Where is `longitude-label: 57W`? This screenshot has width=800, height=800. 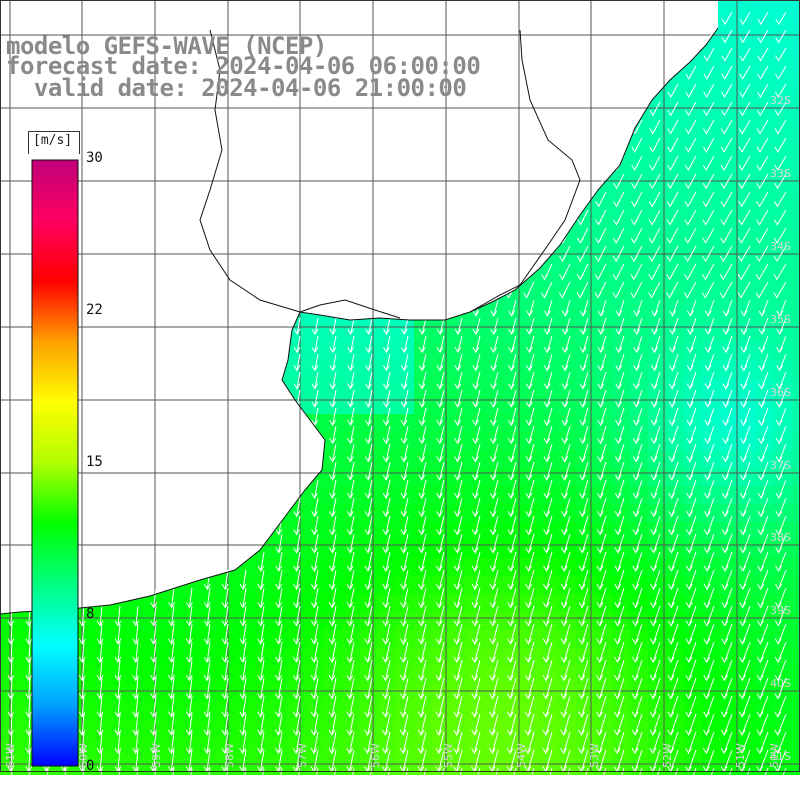 longitude-label: 57W is located at coordinates (302, 755).